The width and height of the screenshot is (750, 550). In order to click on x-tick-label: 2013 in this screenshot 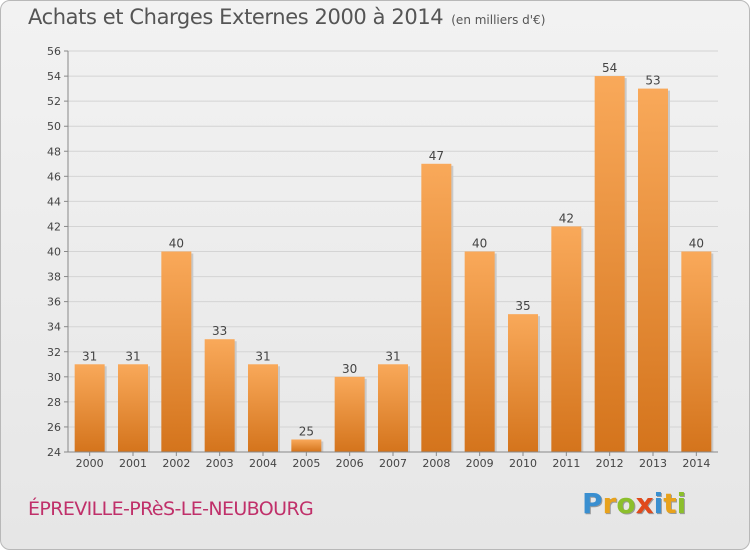, I will do `click(653, 463)`.